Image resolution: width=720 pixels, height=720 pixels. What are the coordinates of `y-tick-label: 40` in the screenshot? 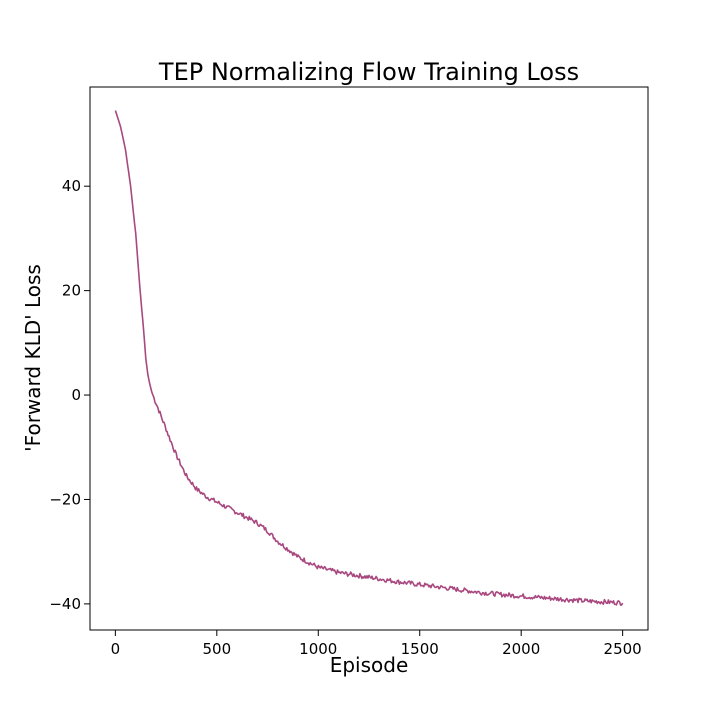 It's located at (71, 186).